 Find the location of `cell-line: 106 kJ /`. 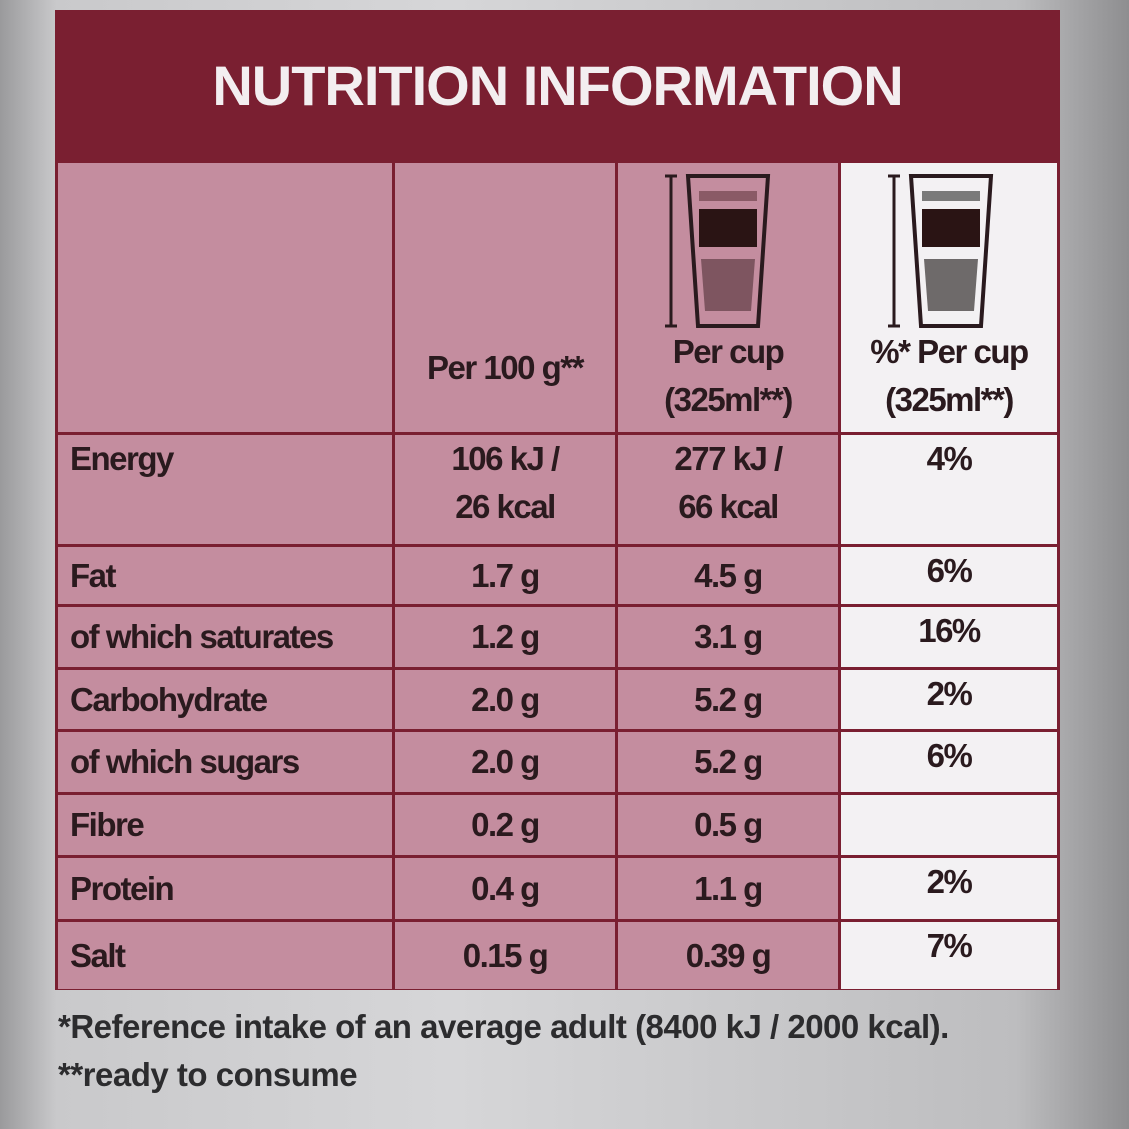

cell-line: 106 kJ / is located at coordinates (505, 458).